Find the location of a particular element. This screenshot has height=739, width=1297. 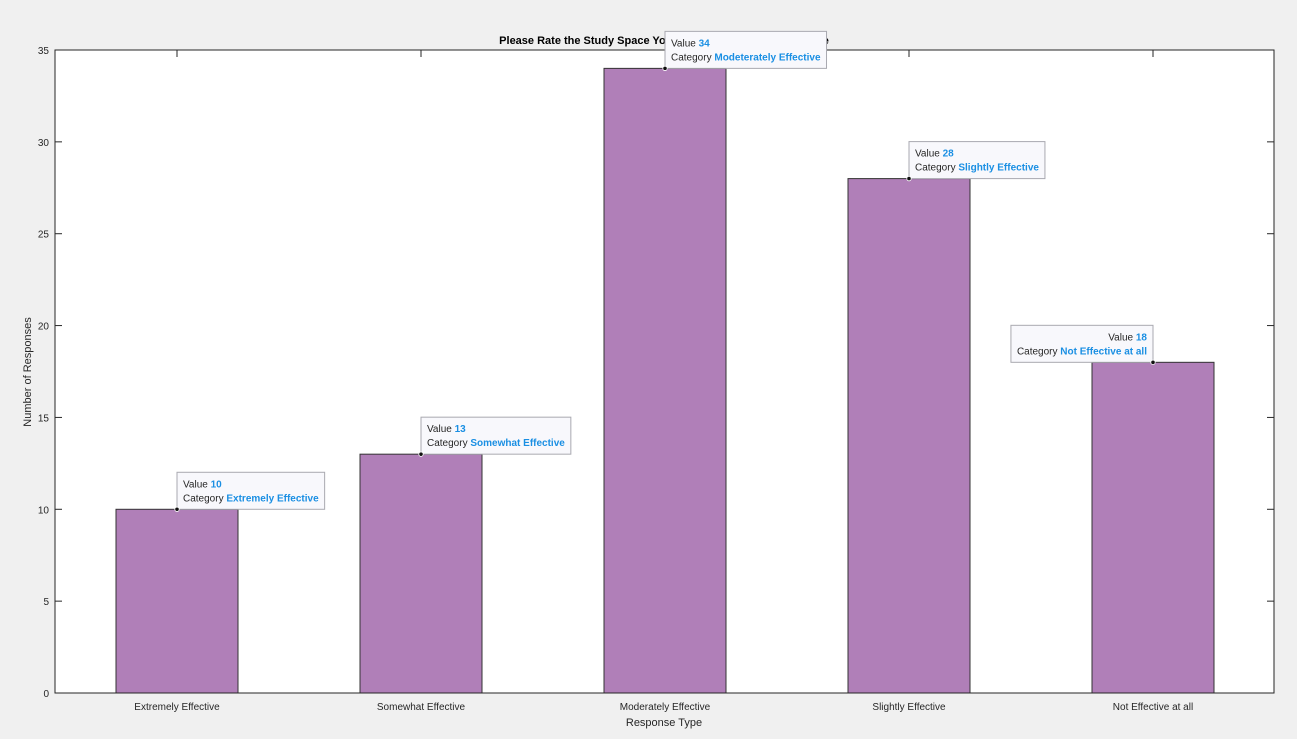

datatip-category-line: Category Somewhat Effective is located at coordinates (496, 443).